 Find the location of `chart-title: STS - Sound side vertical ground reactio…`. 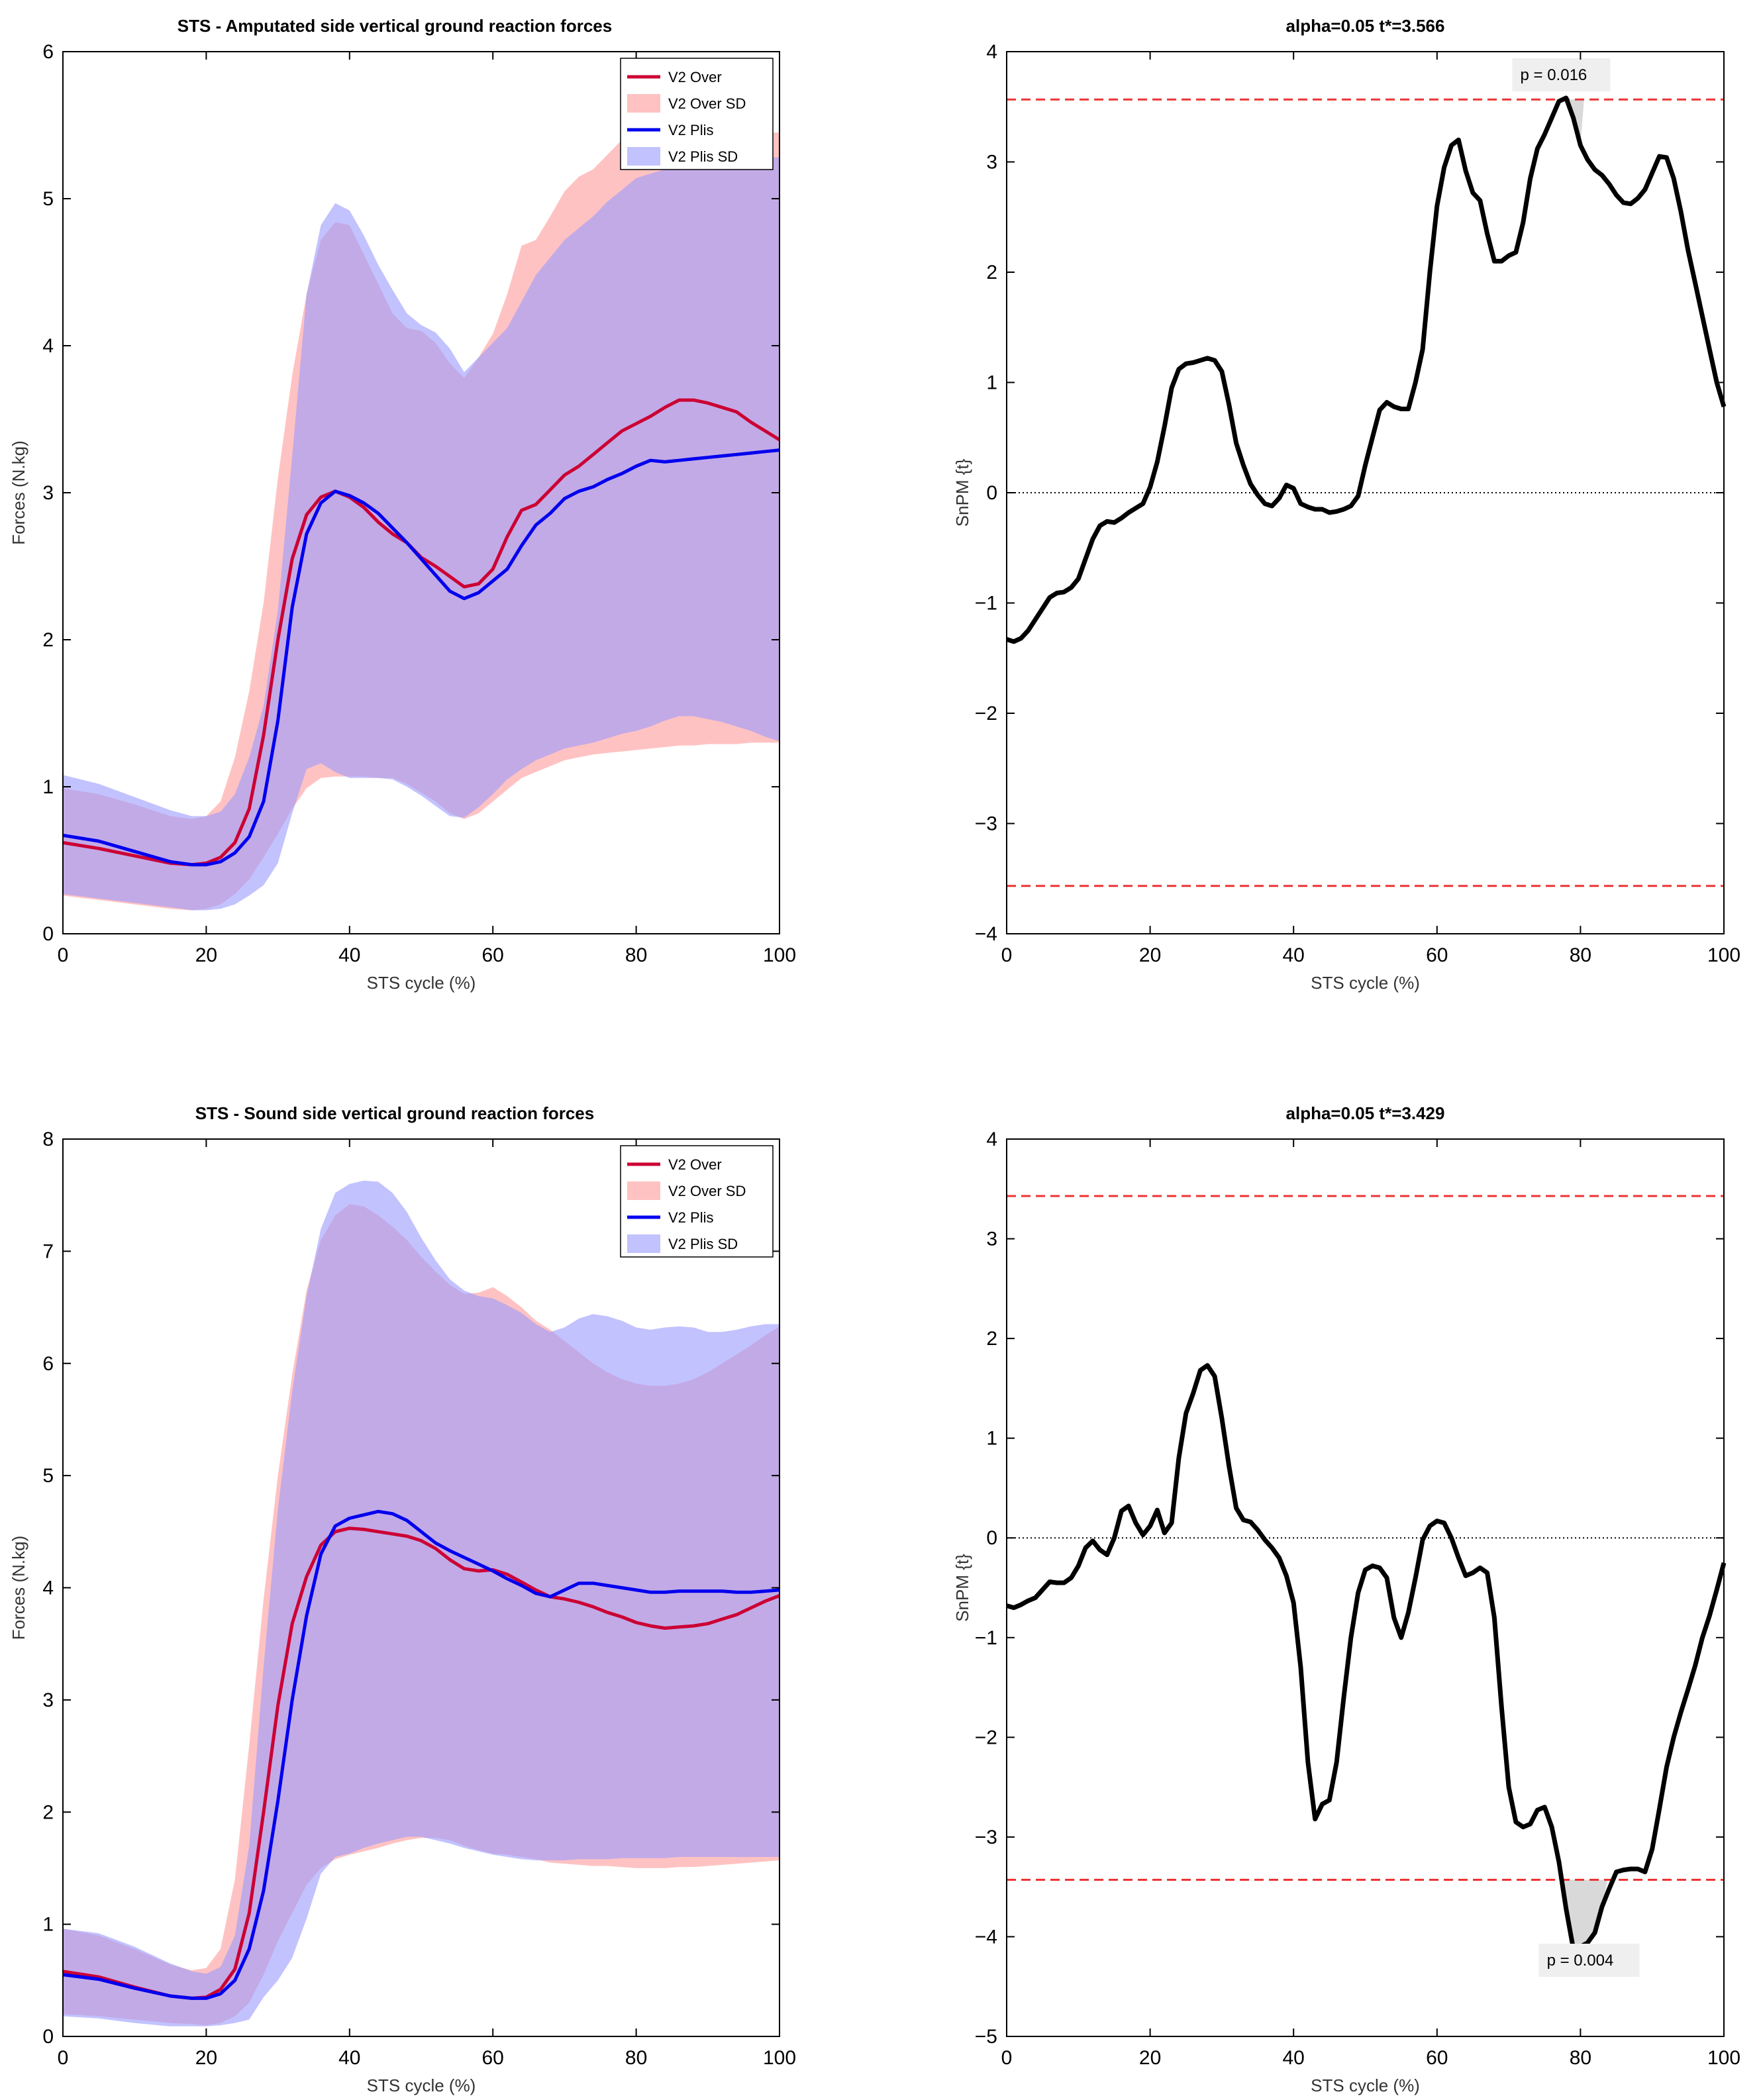

chart-title: STS - Sound side vertical ground reactio… is located at coordinates (395, 1113).